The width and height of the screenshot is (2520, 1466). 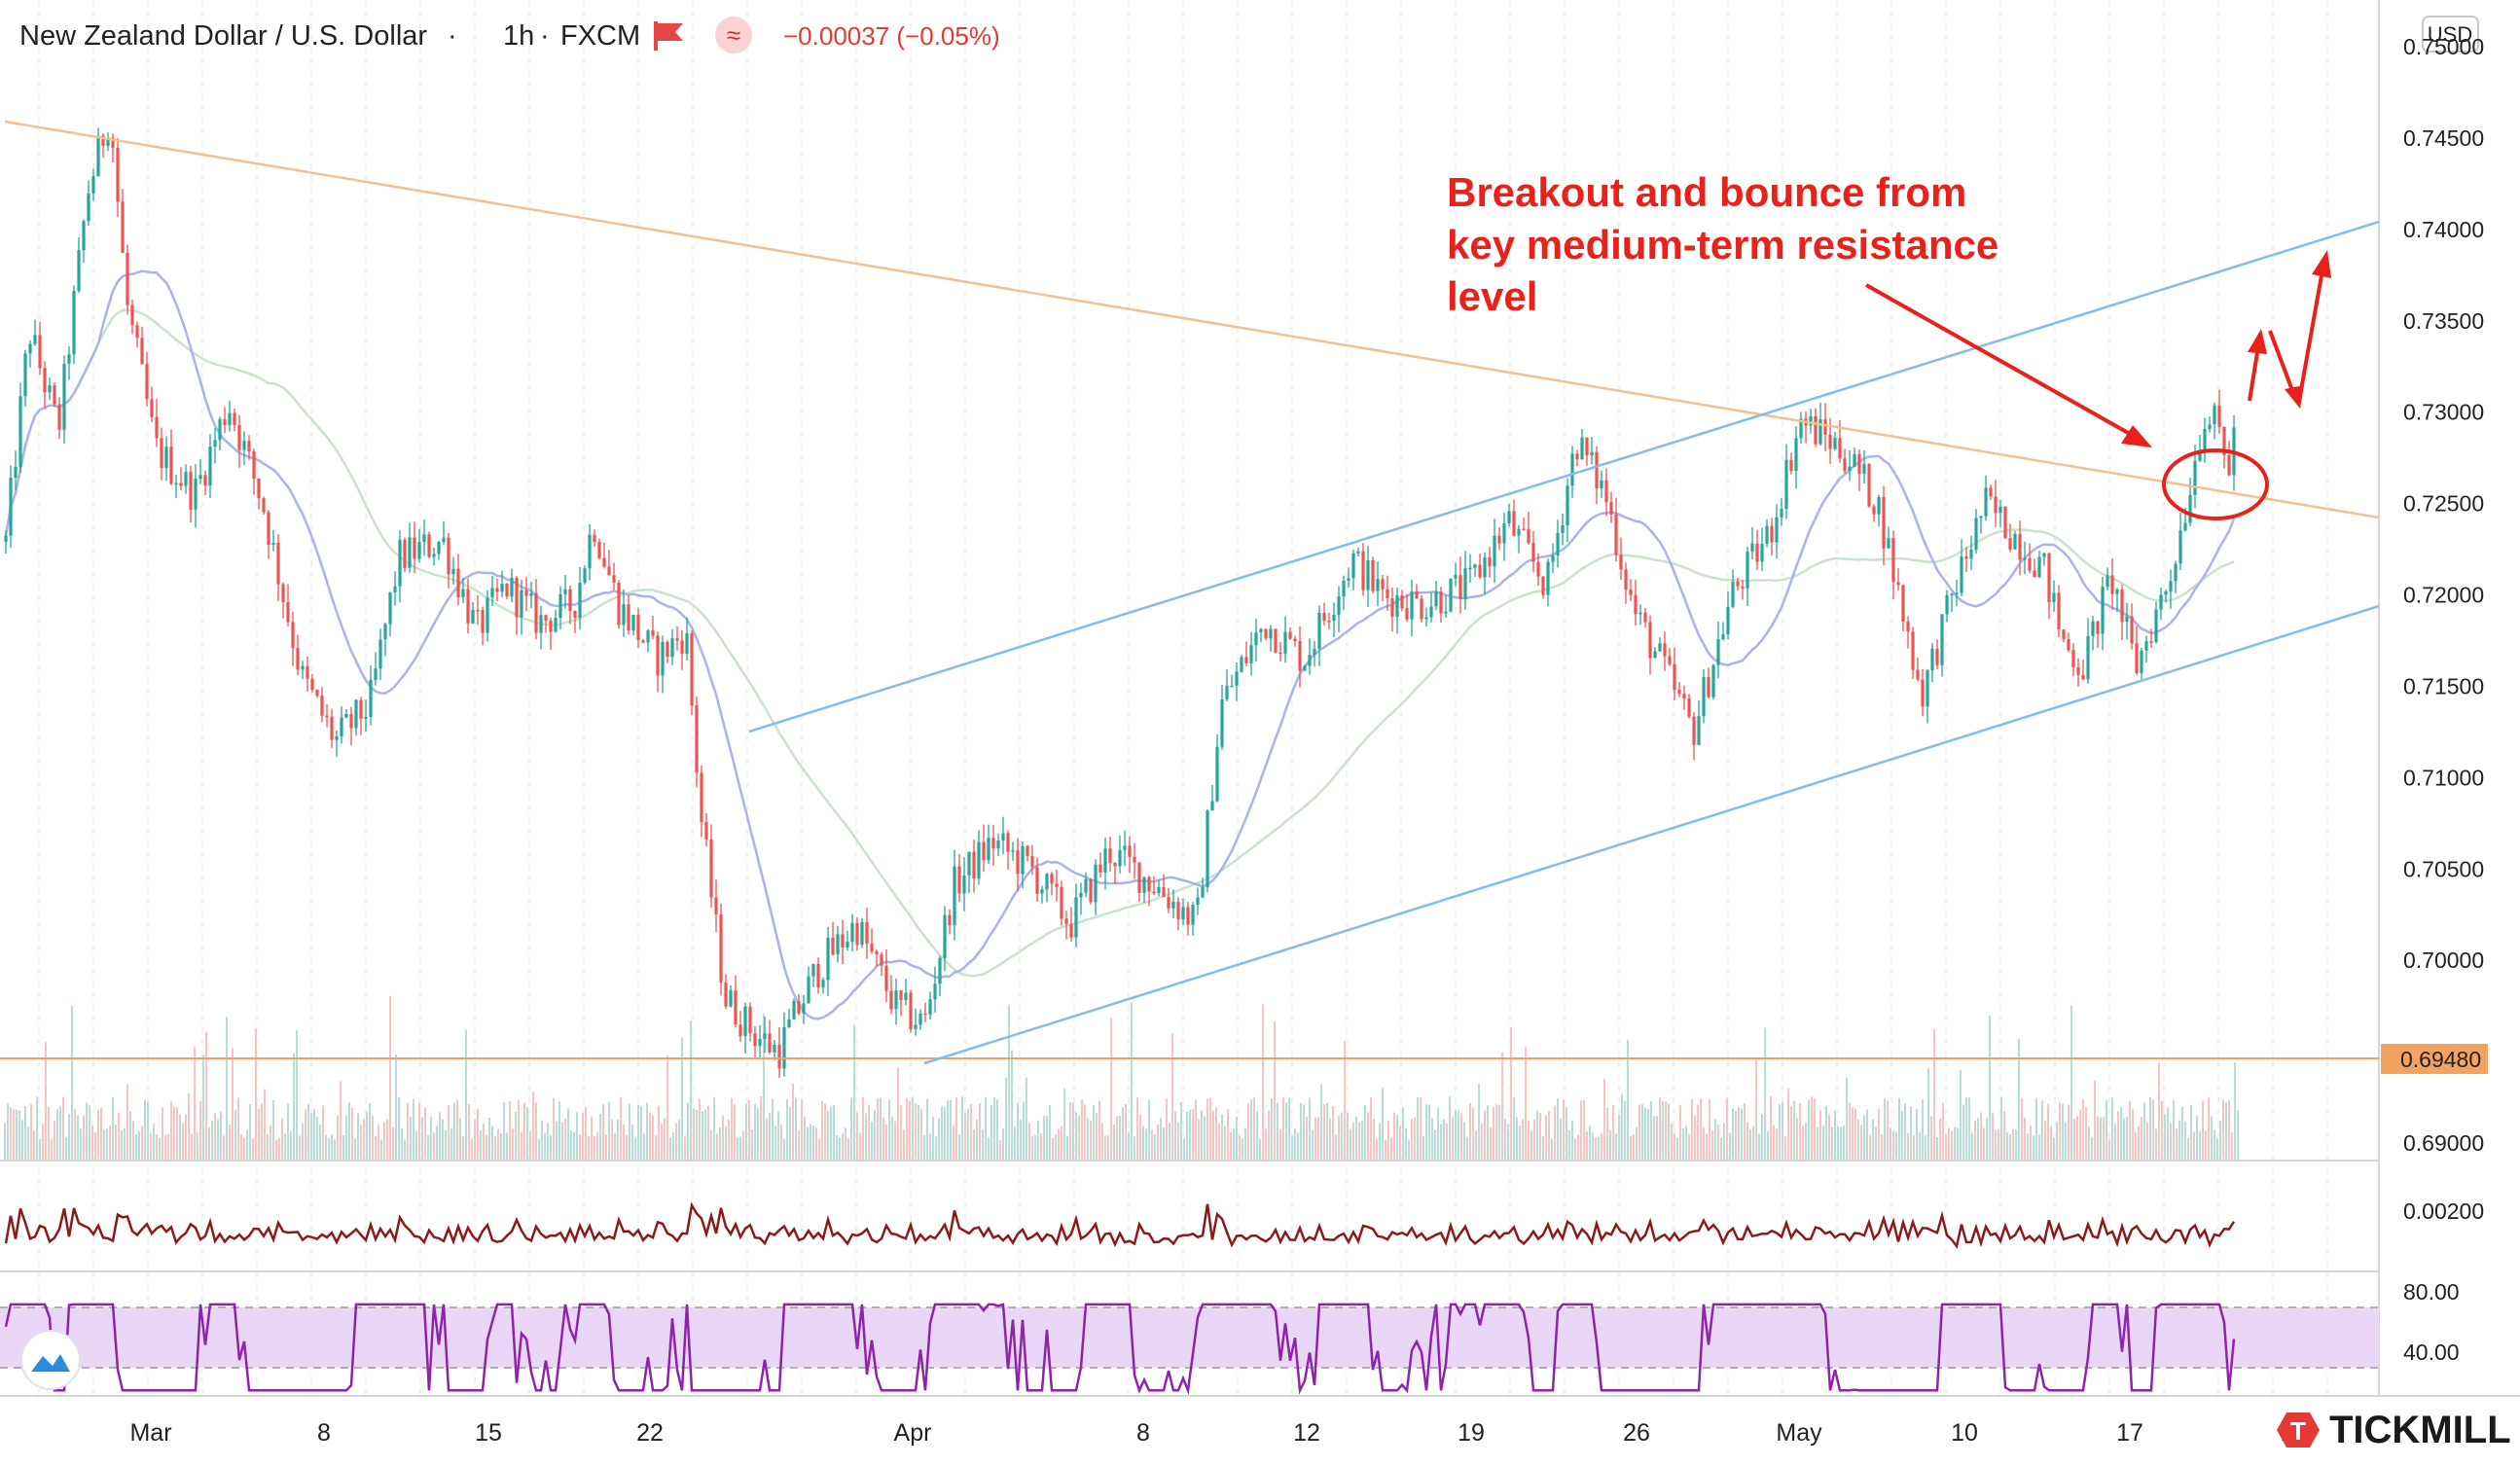 I want to click on source-label: FXCM, so click(x=600, y=36).